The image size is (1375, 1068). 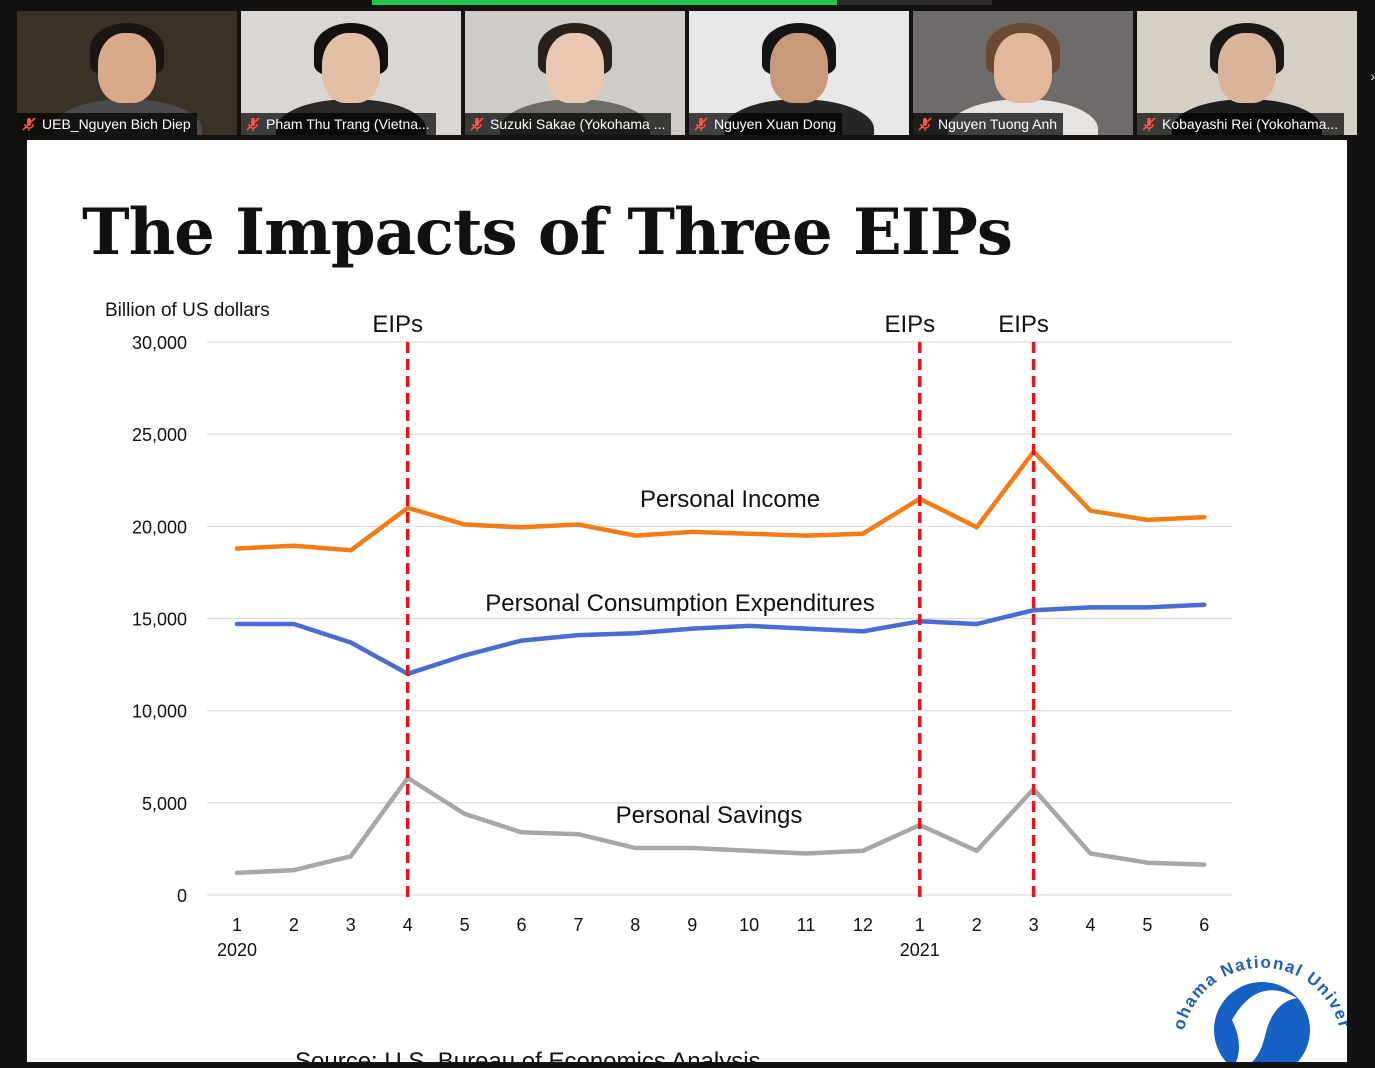 What do you see at coordinates (749, 925) in the screenshot?
I see `x-tick-label: 10` at bounding box center [749, 925].